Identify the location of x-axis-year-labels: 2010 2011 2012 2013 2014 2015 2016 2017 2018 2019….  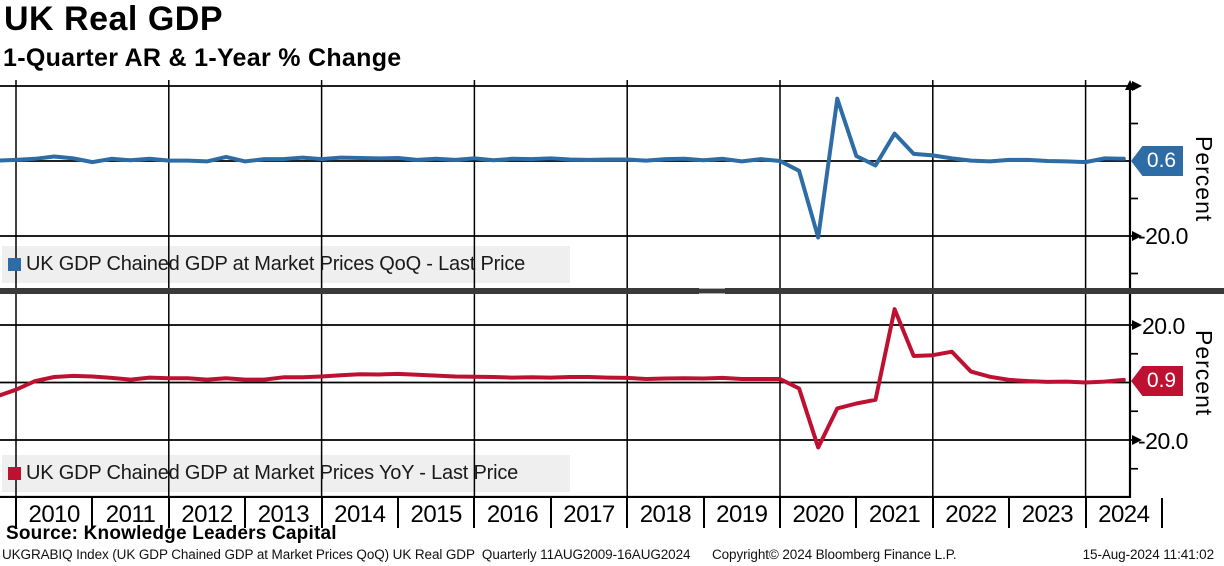
(612, 514).